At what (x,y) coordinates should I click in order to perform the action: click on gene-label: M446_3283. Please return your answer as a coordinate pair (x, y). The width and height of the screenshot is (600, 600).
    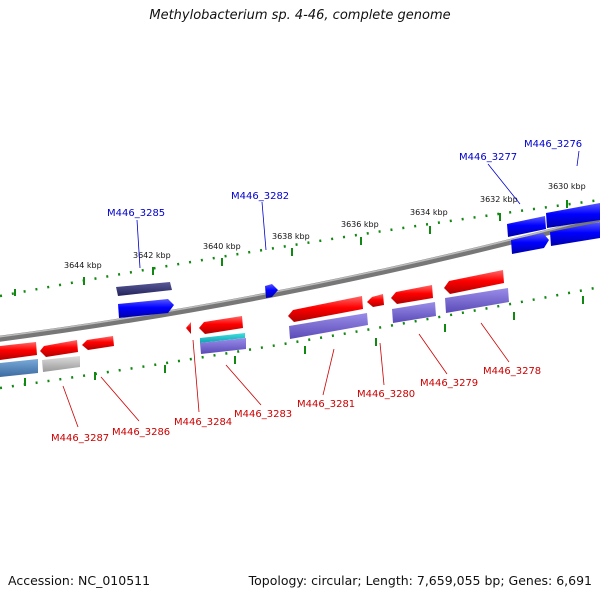
    Looking at the image, I should click on (263, 414).